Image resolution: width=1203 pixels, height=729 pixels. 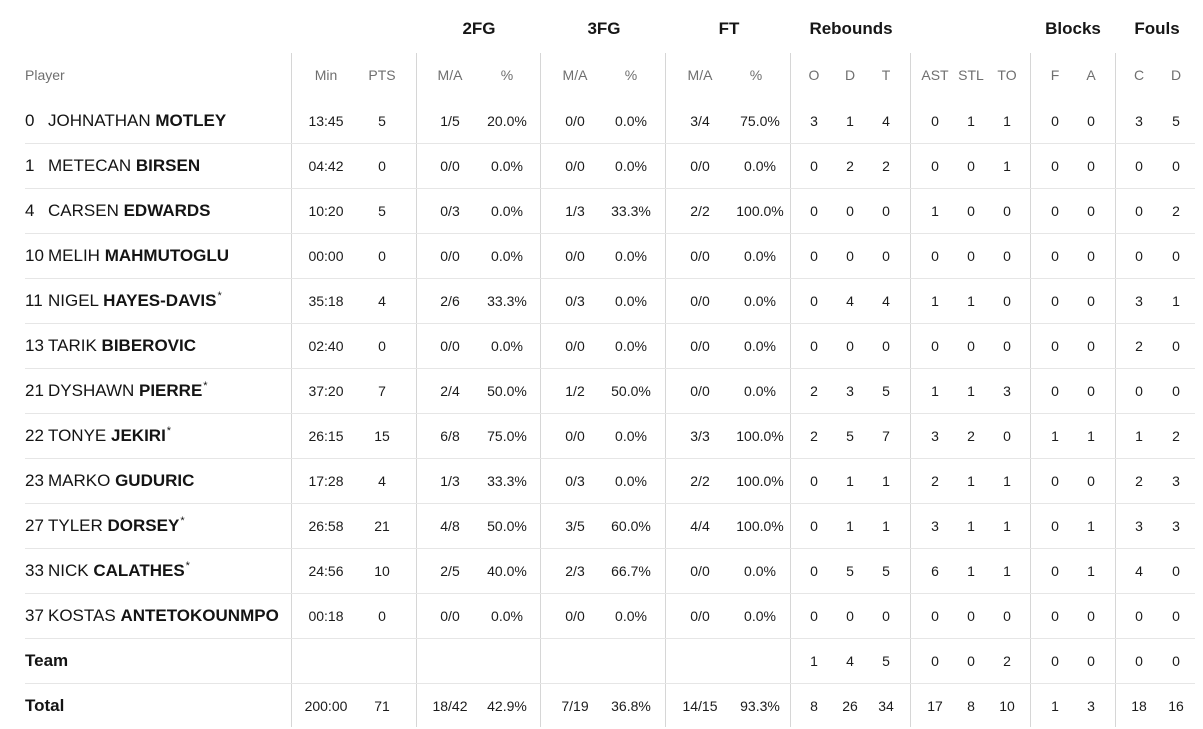 I want to click on stat-fg2-ma: 18/42, so click(x=450, y=706).